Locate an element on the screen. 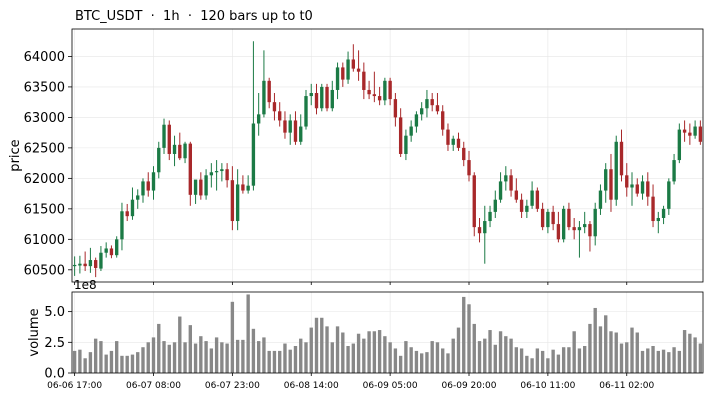  chart-title: BTC_USDT · 1h · 120 bars up to t0 is located at coordinates (194, 16).